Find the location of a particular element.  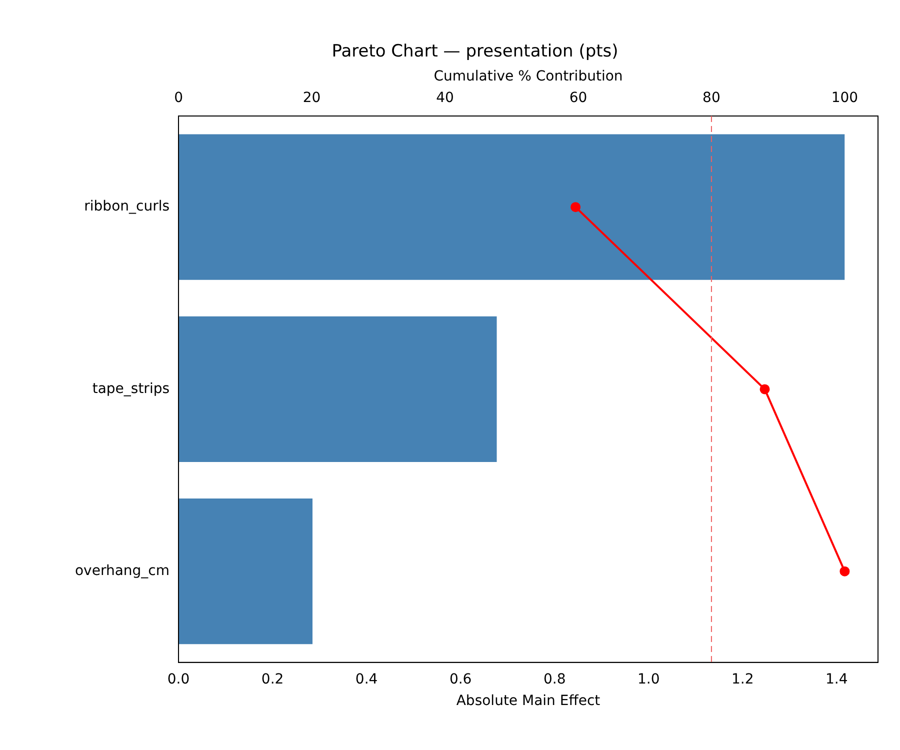

chart-title: Pareto Chart — presentation (pts) is located at coordinates (475, 52).